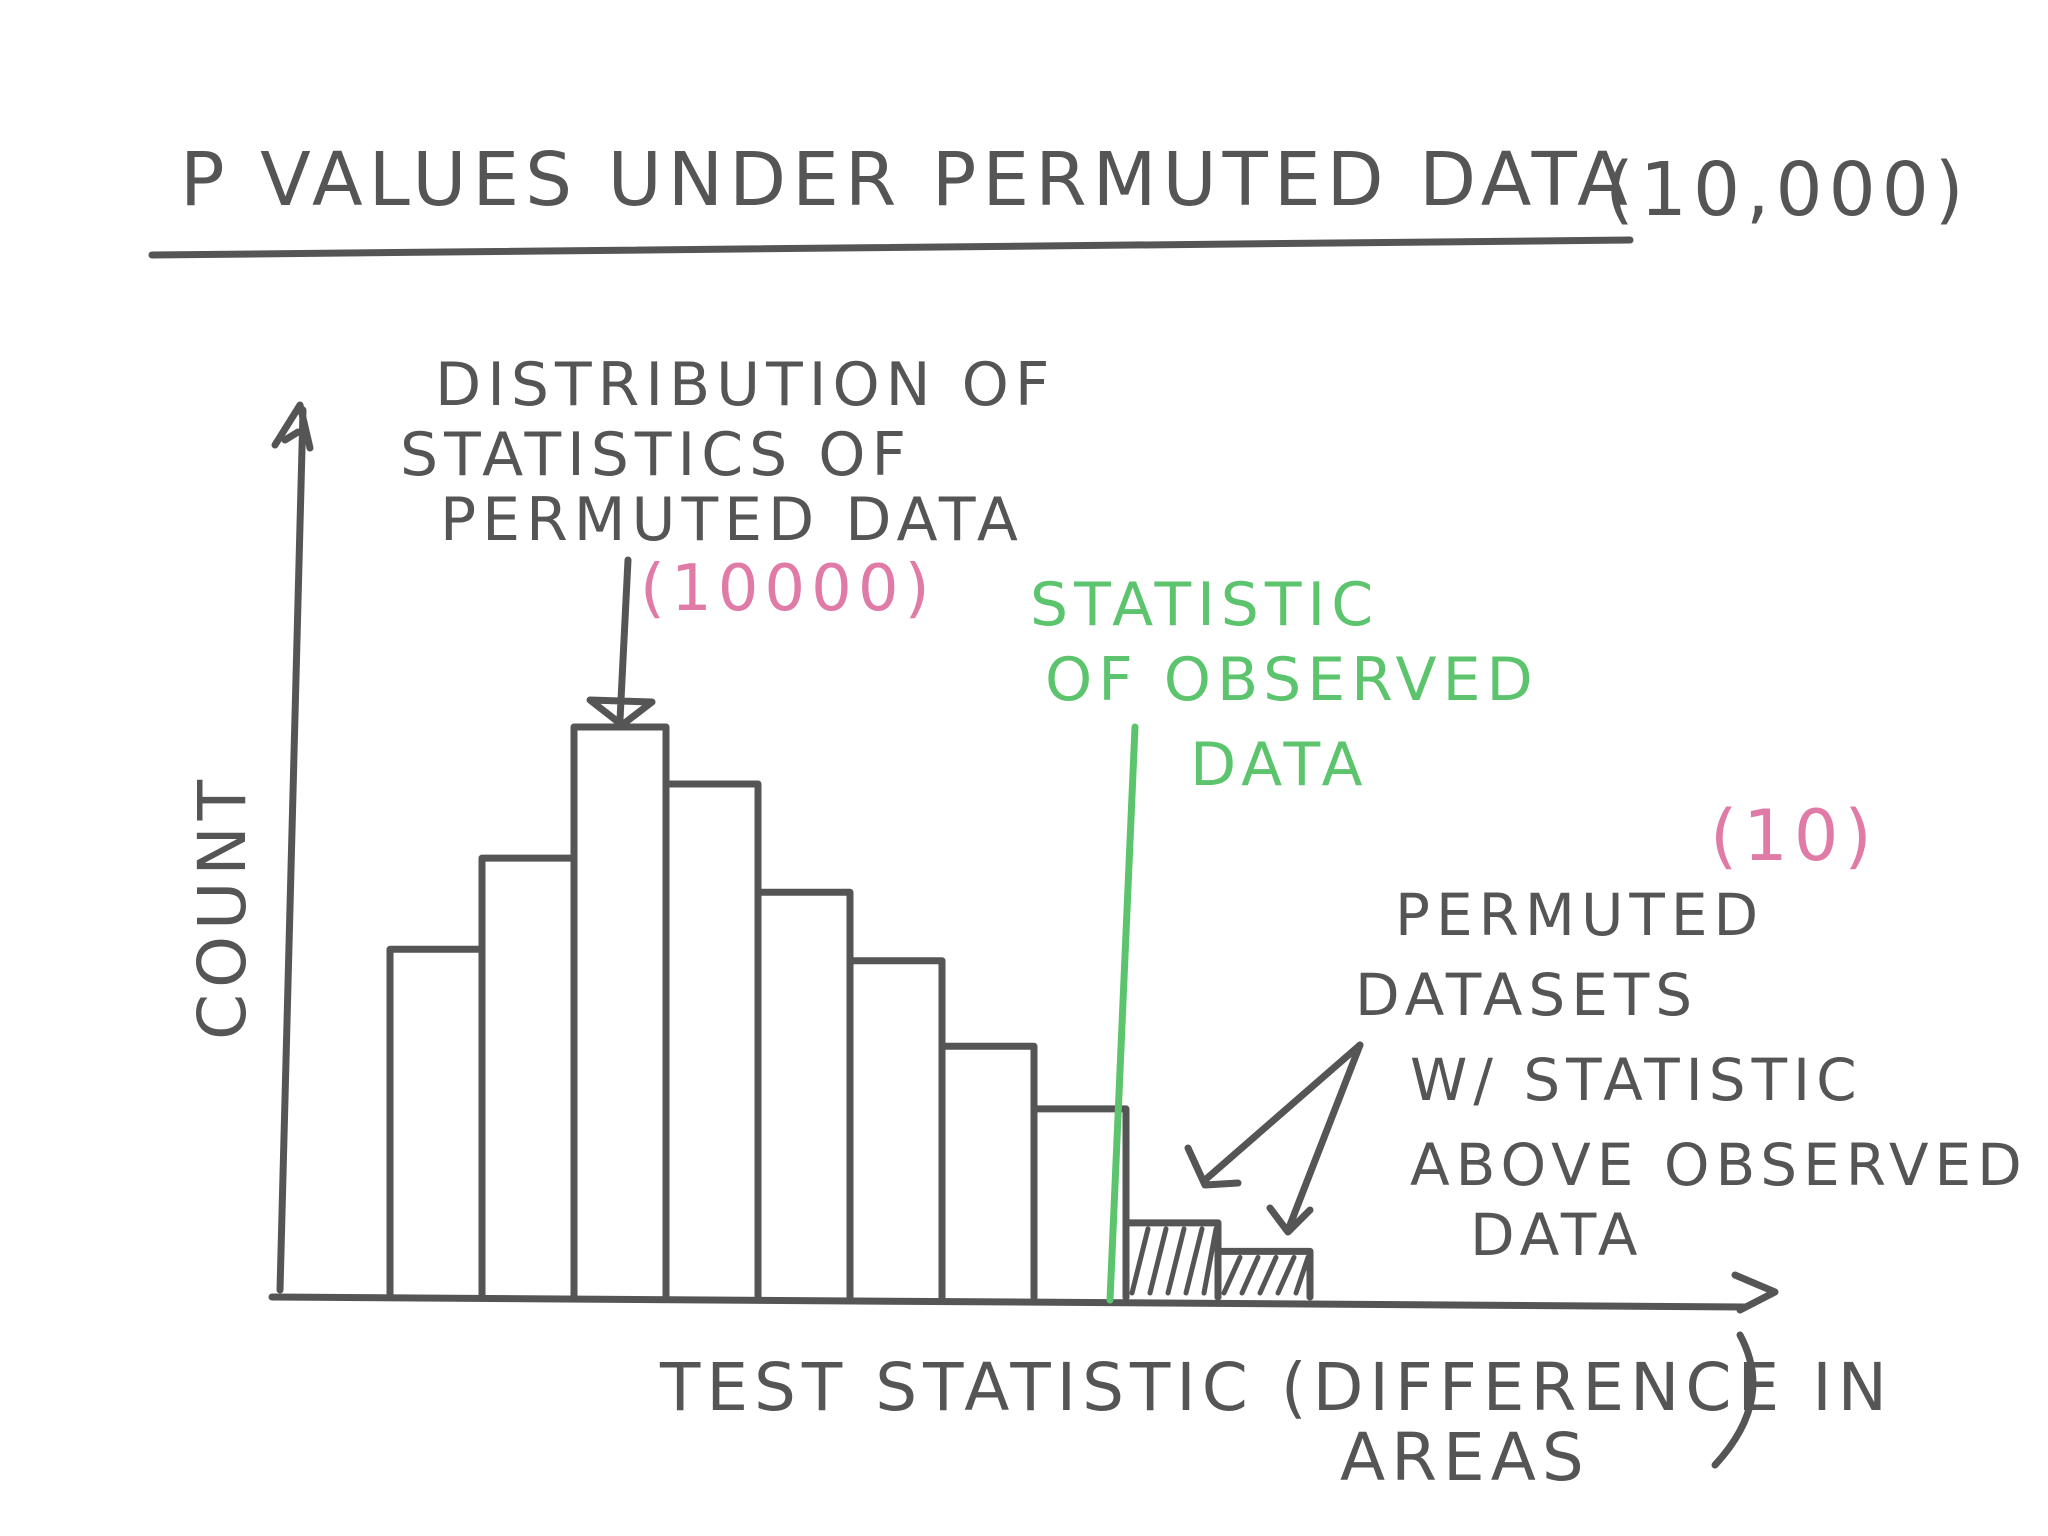 The image size is (2048, 1536). What do you see at coordinates (745, 385) in the screenshot?
I see `distribution-annotation-line1: DISTRIBUTION OF` at bounding box center [745, 385].